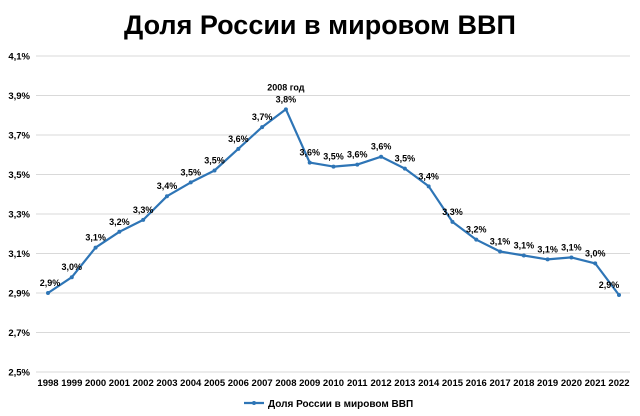  Describe the element at coordinates (19, 136) in the screenshot. I see `y-tick-label: 3,7%` at that location.